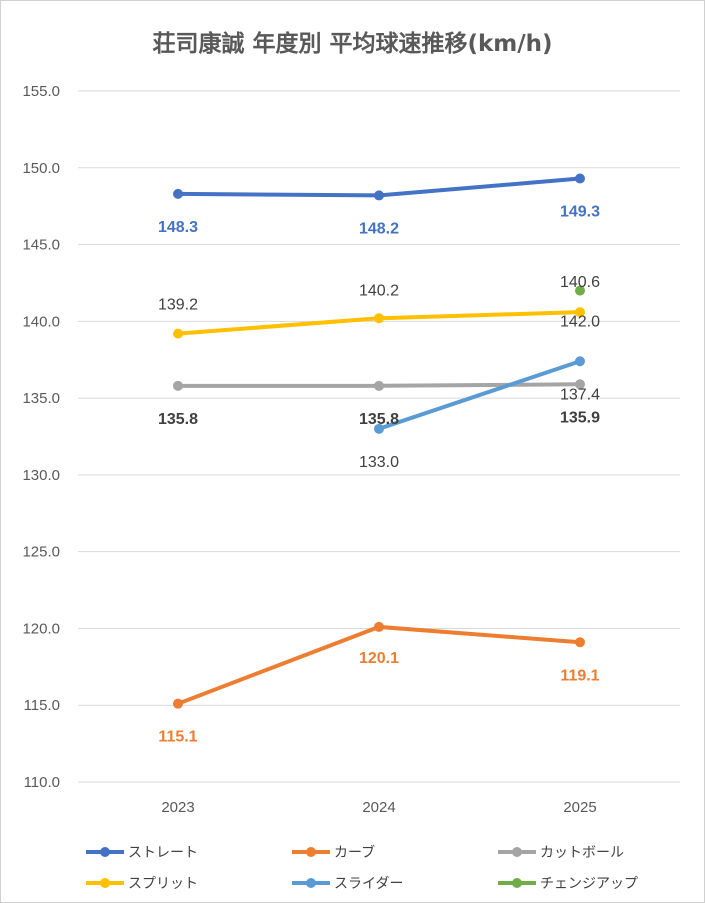 The width and height of the screenshot is (705, 903). What do you see at coordinates (41, 168) in the screenshot?
I see `y-tick-label: 150.0` at bounding box center [41, 168].